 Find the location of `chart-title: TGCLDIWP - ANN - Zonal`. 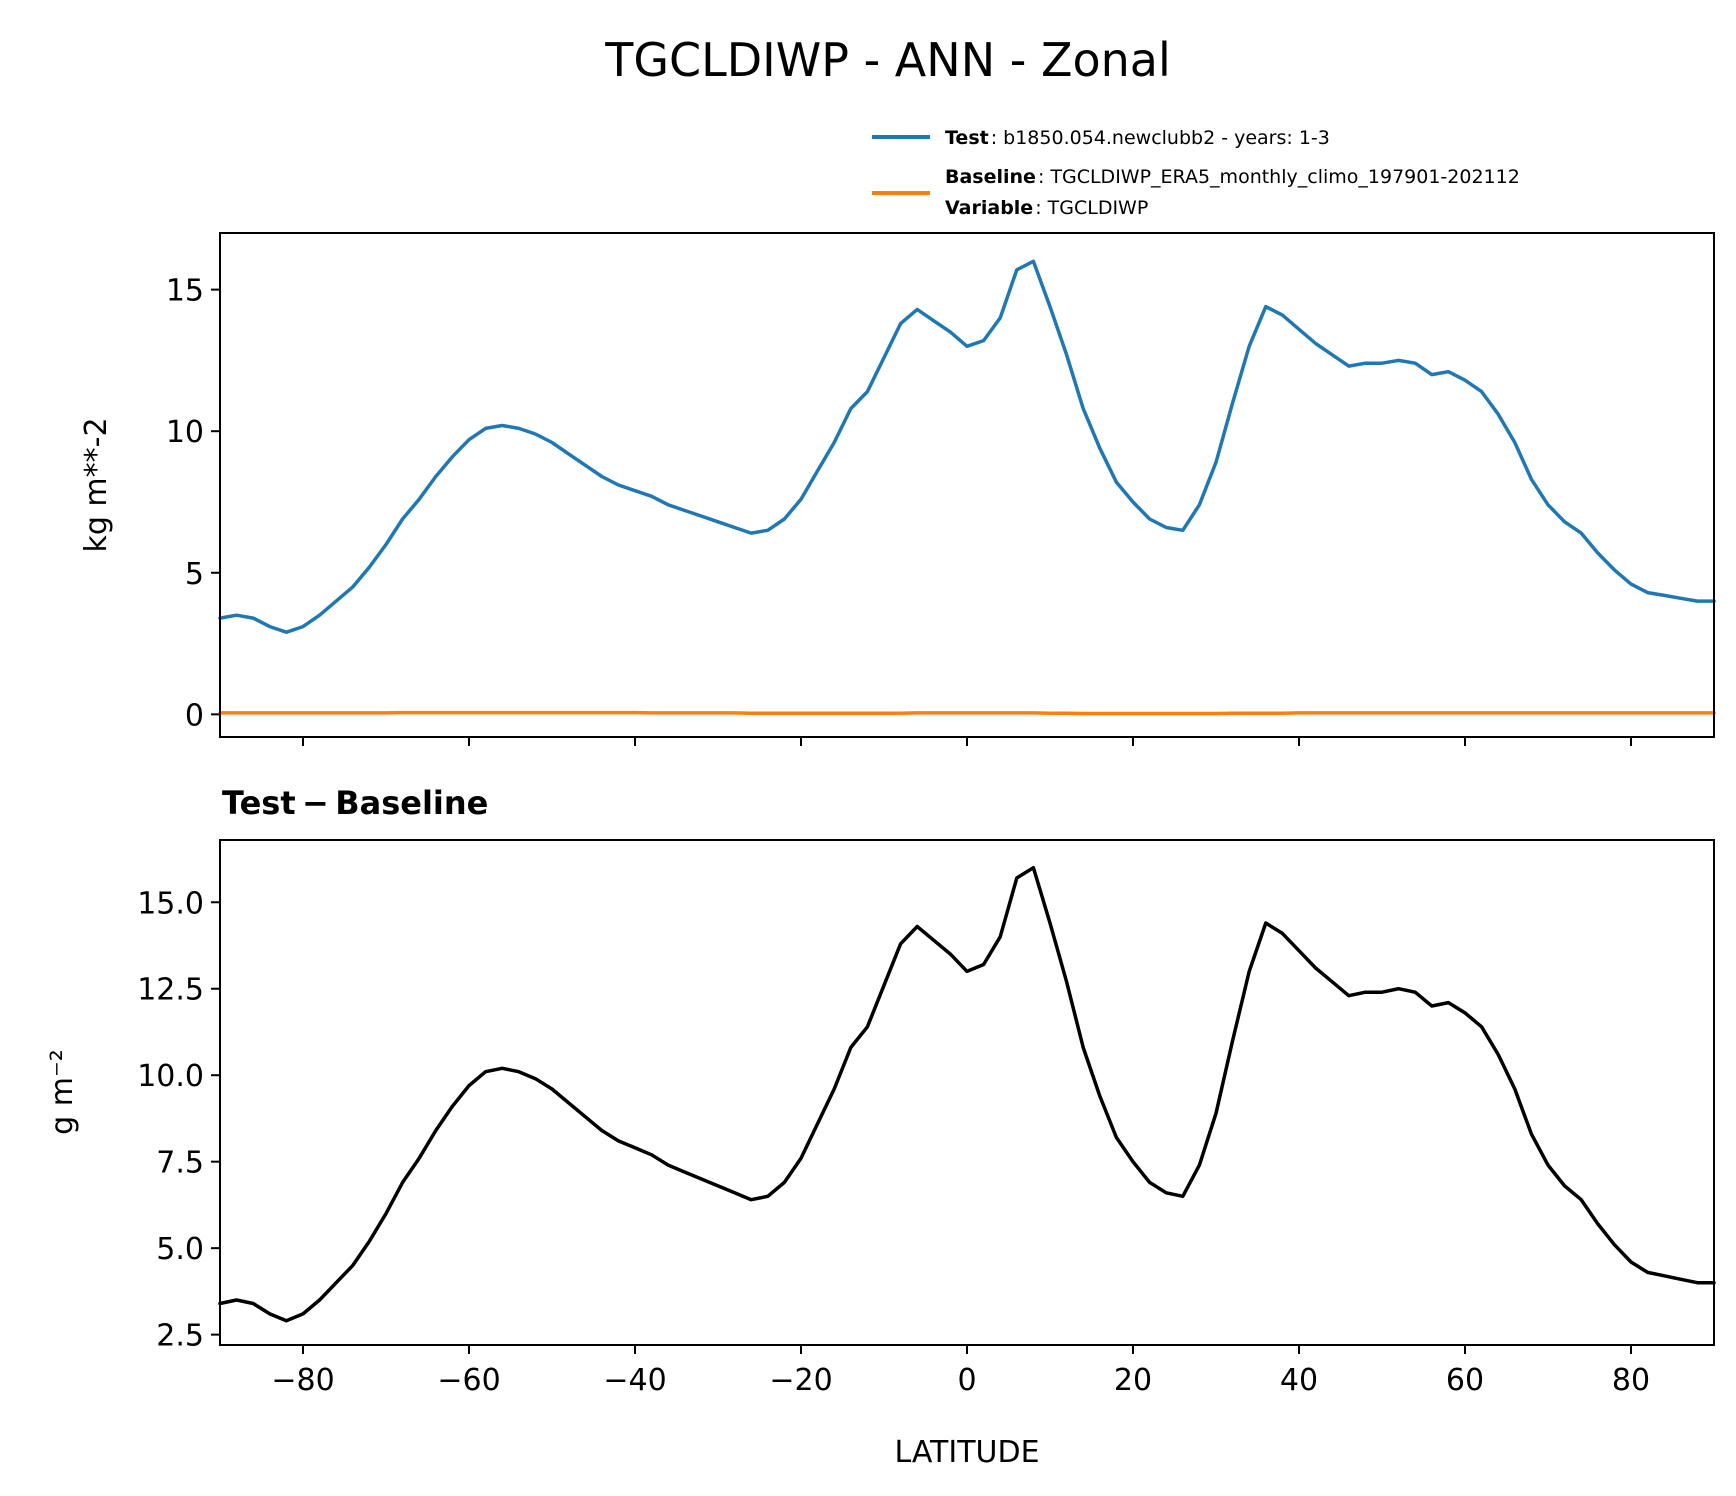

chart-title: TGCLDIWP - ANN - Zonal is located at coordinates (887, 60).